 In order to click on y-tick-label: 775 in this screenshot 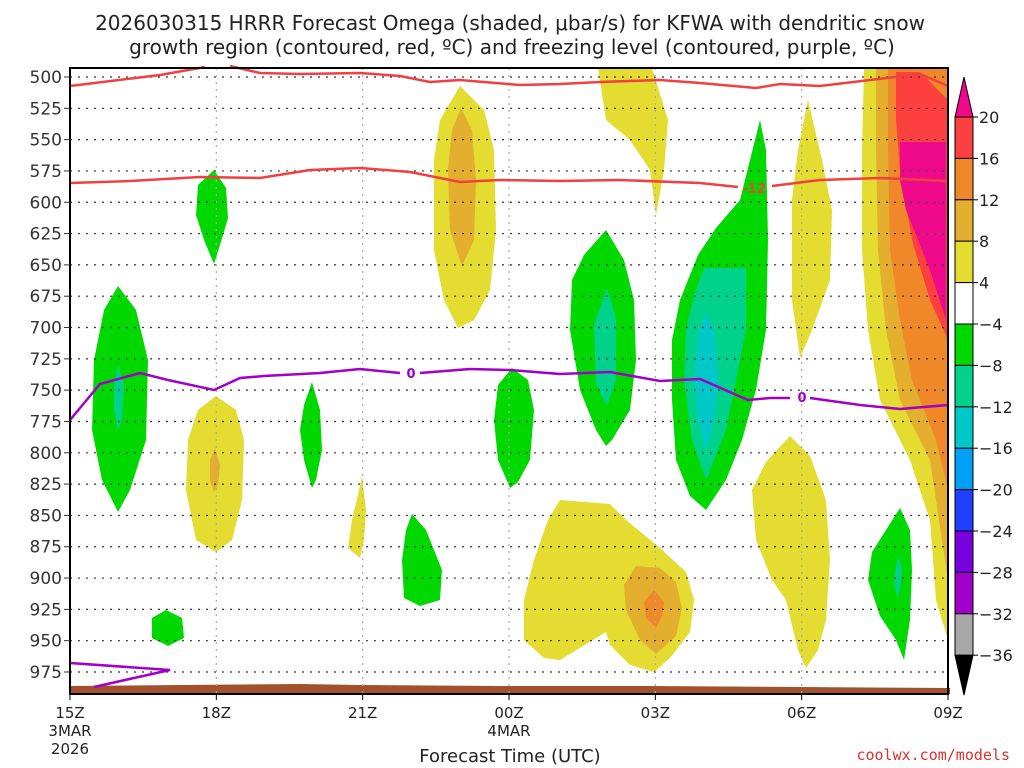, I will do `click(46, 422)`.